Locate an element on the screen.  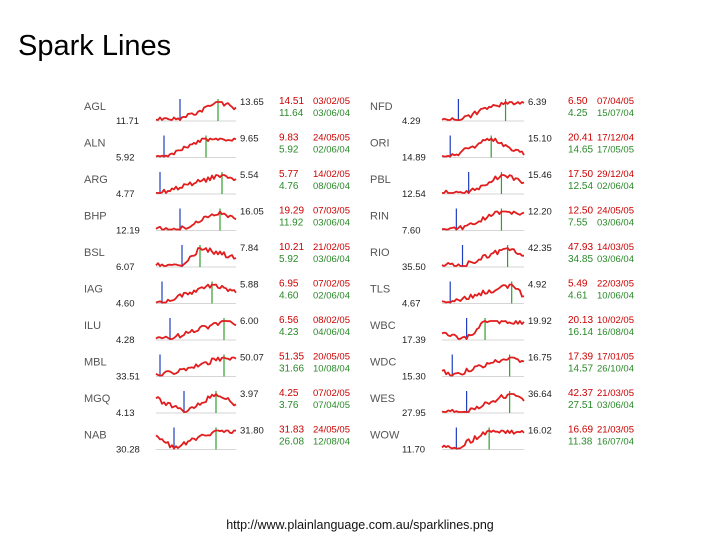
low-date: 16/08/04 is located at coordinates (615, 332).